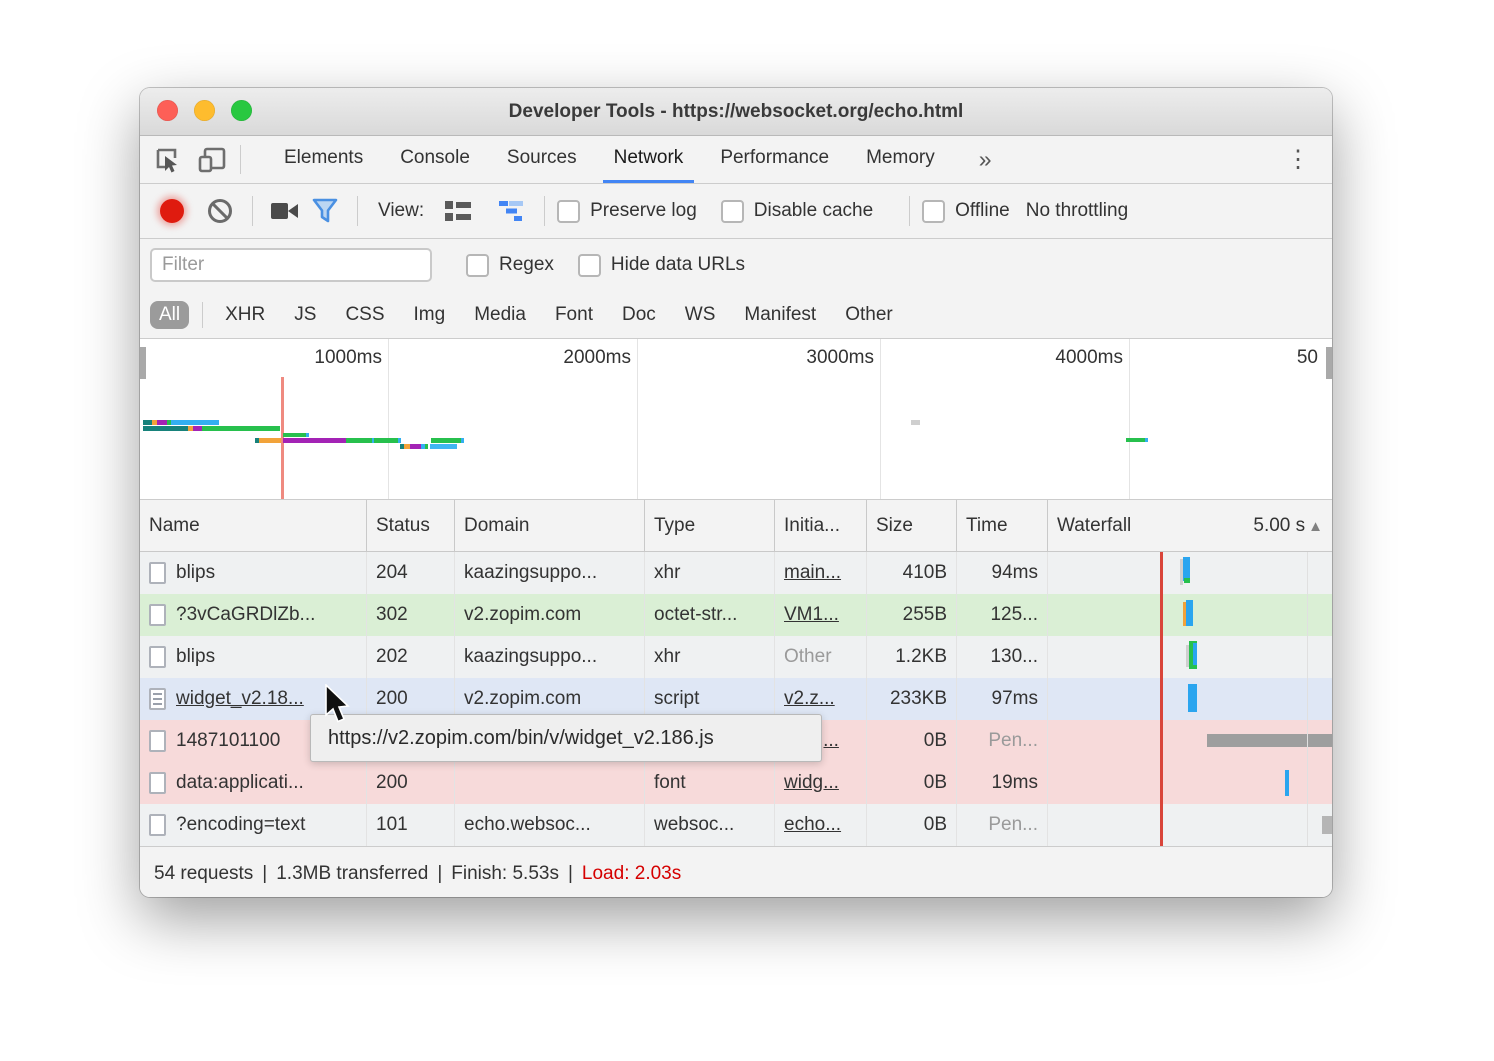 This screenshot has height=1061, width=1494. Describe the element at coordinates (550, 699) in the screenshot. I see `cell-domain: v2.zopim.com` at that location.